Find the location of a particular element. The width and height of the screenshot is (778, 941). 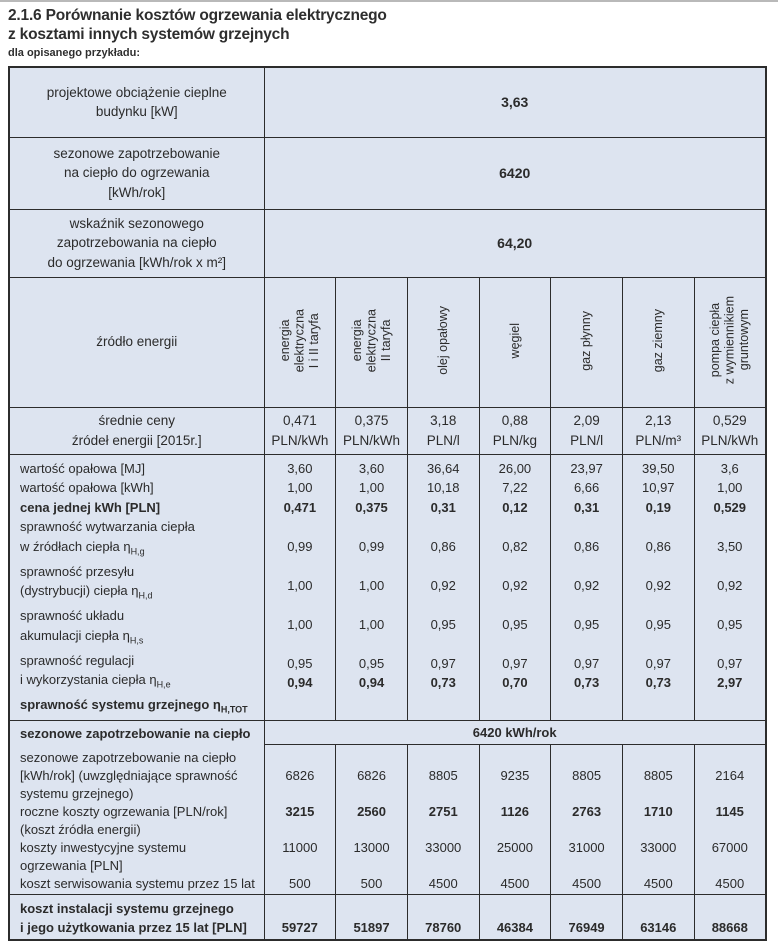

efficiency-label-text: wartość opałowa [kWh] is located at coordinates (87, 487).